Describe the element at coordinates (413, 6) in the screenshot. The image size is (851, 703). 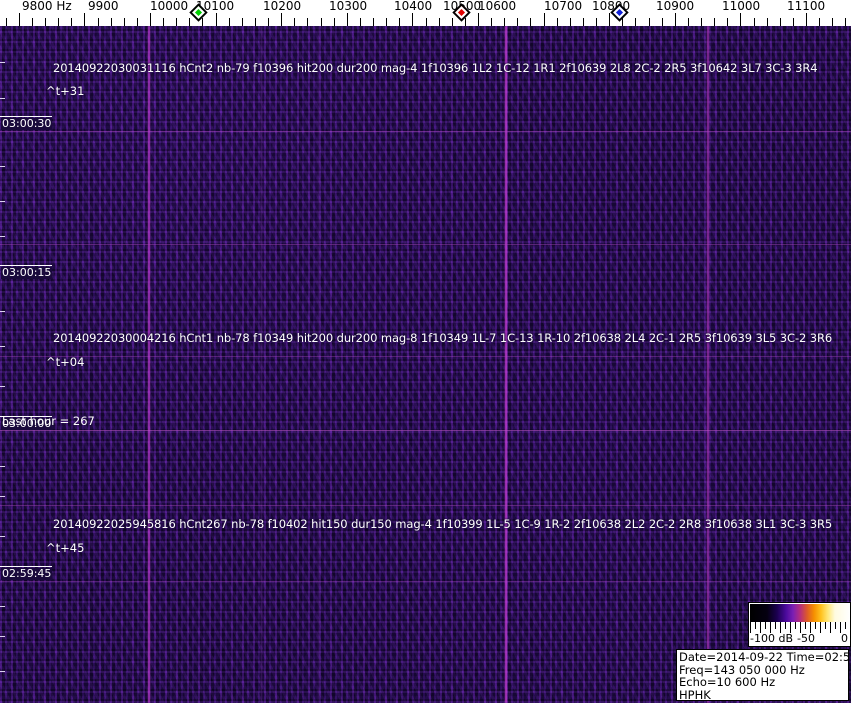
I see `ruler-label-10400: 10400` at that location.